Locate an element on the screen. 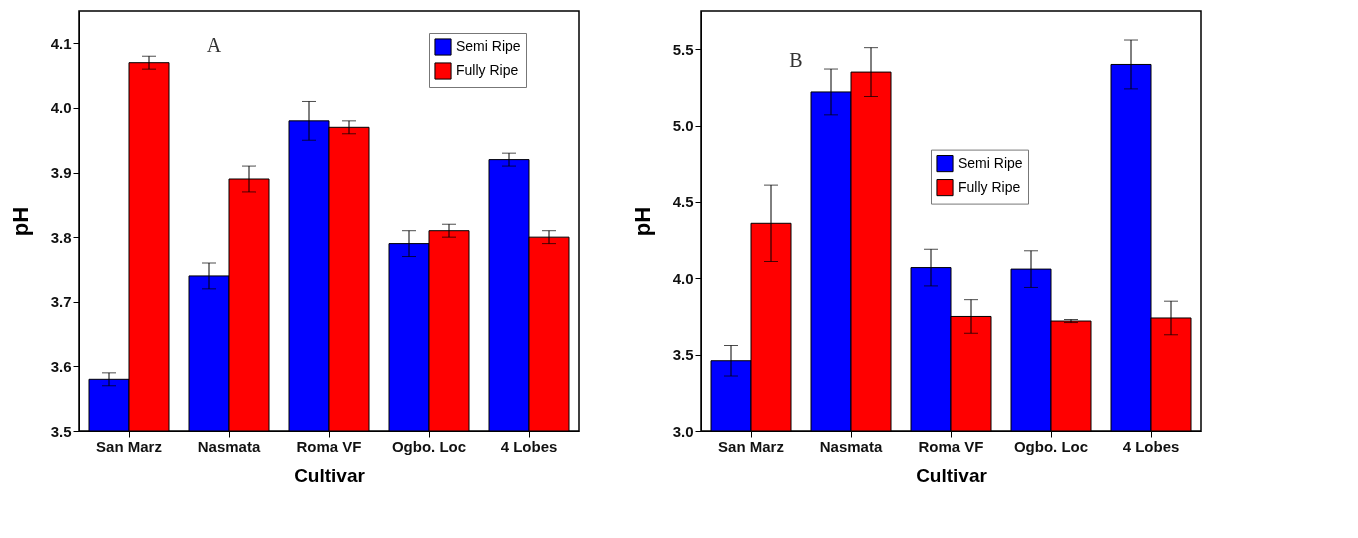  y-tick-label: 3.8 is located at coordinates (61, 237).